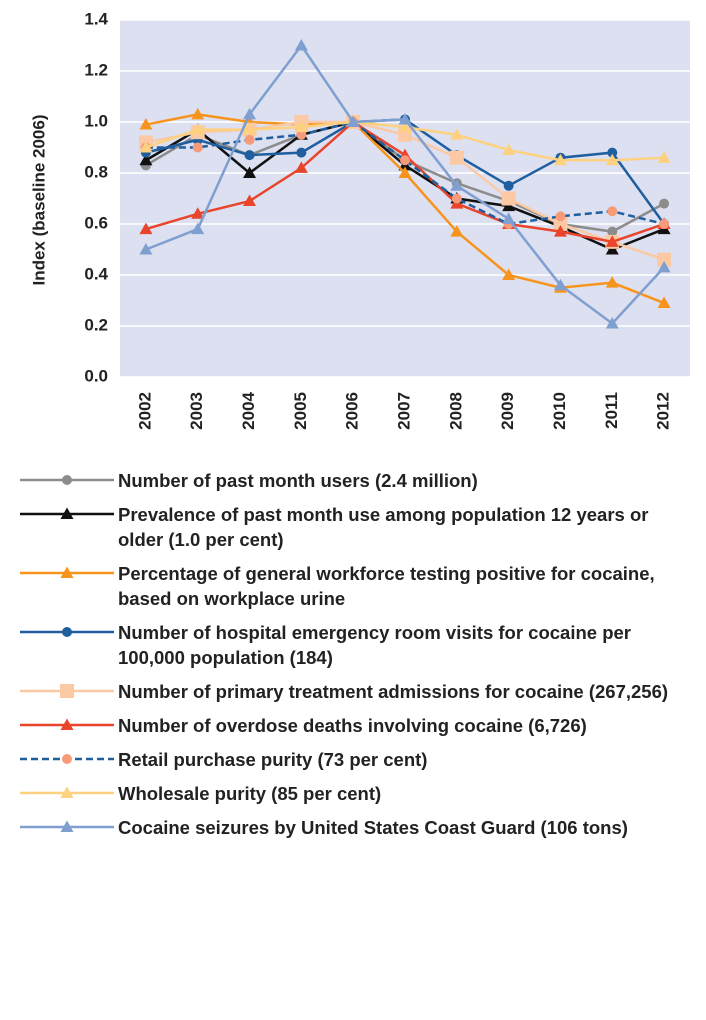 The width and height of the screenshot is (706, 1020). I want to click on x-tick-label: 2012, so click(663, 411).